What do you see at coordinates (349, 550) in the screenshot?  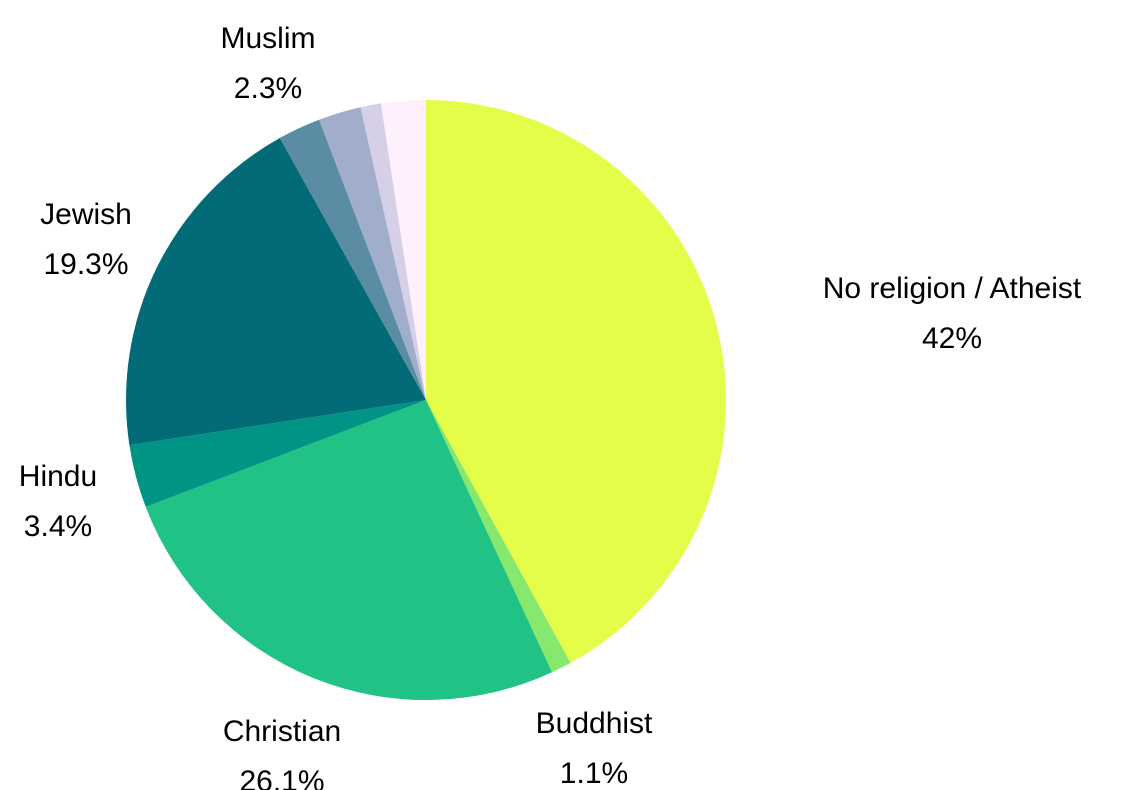 I see `pie-slice-christian` at bounding box center [349, 550].